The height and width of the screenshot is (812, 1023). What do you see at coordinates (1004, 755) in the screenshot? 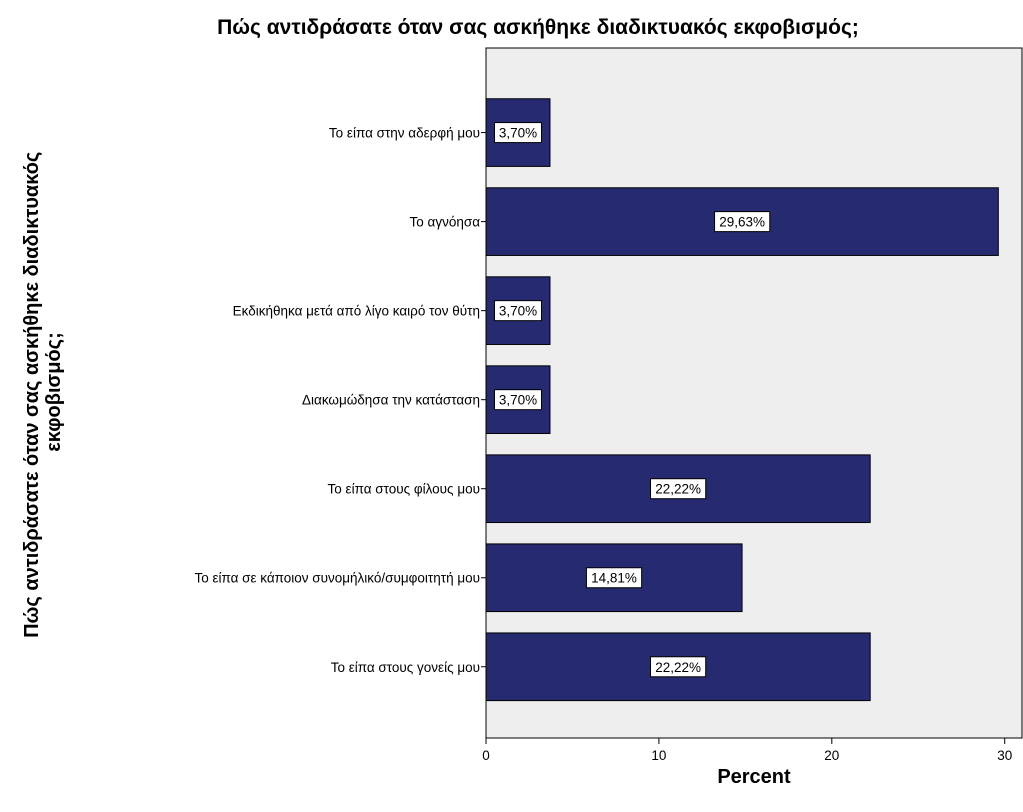
I see `x-tick-label: 30` at bounding box center [1004, 755].